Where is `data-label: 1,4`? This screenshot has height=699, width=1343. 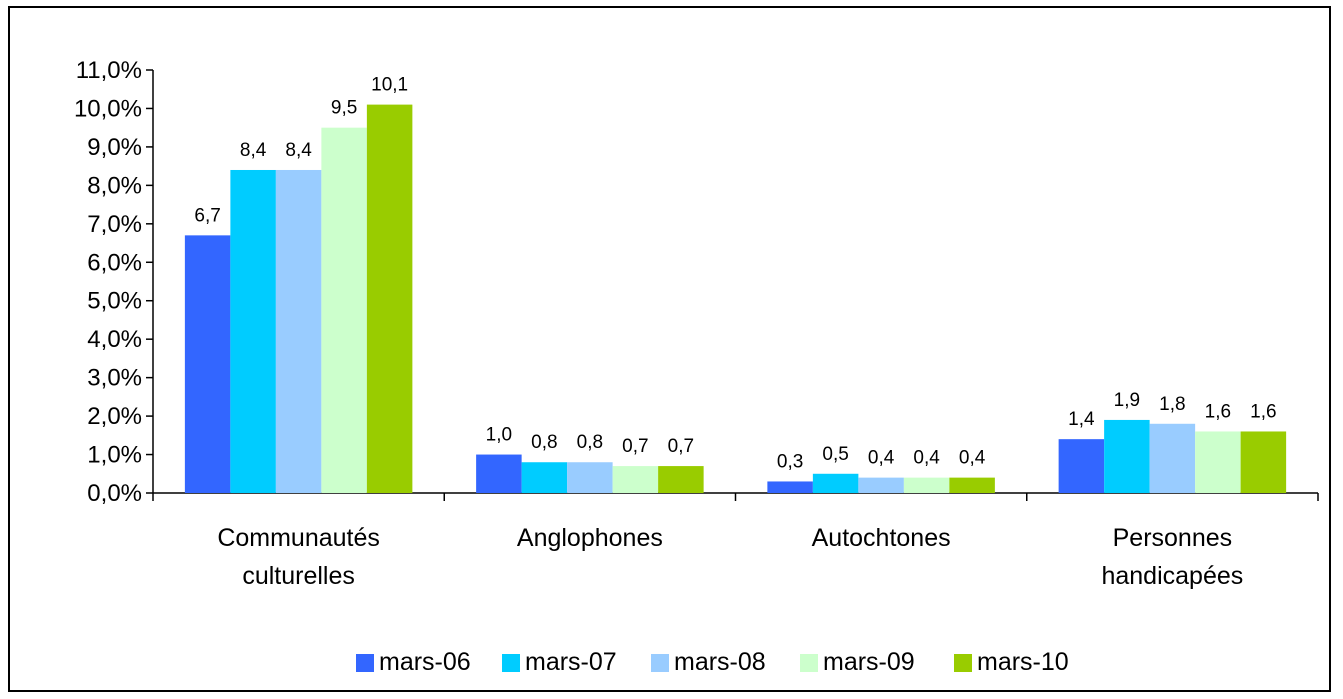 data-label: 1,4 is located at coordinates (1081, 419).